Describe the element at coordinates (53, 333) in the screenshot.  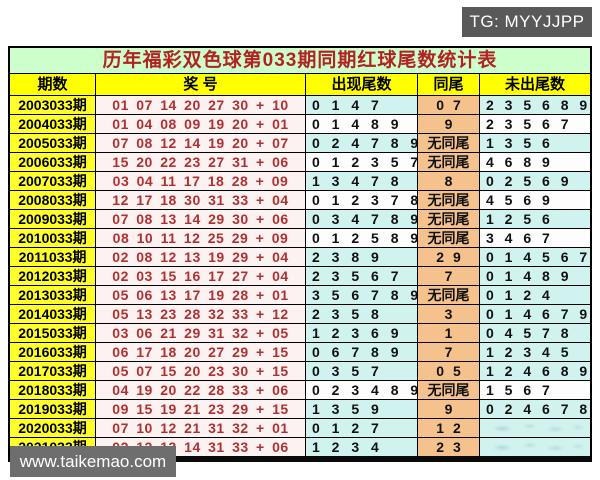
I see `period-cell: 2015033期` at that location.